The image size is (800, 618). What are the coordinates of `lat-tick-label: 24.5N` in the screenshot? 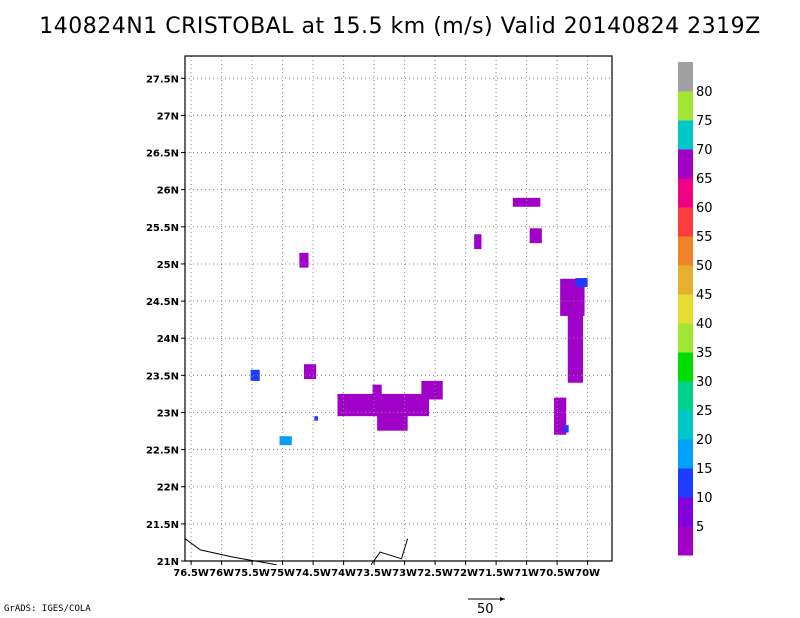 It's located at (162, 302).